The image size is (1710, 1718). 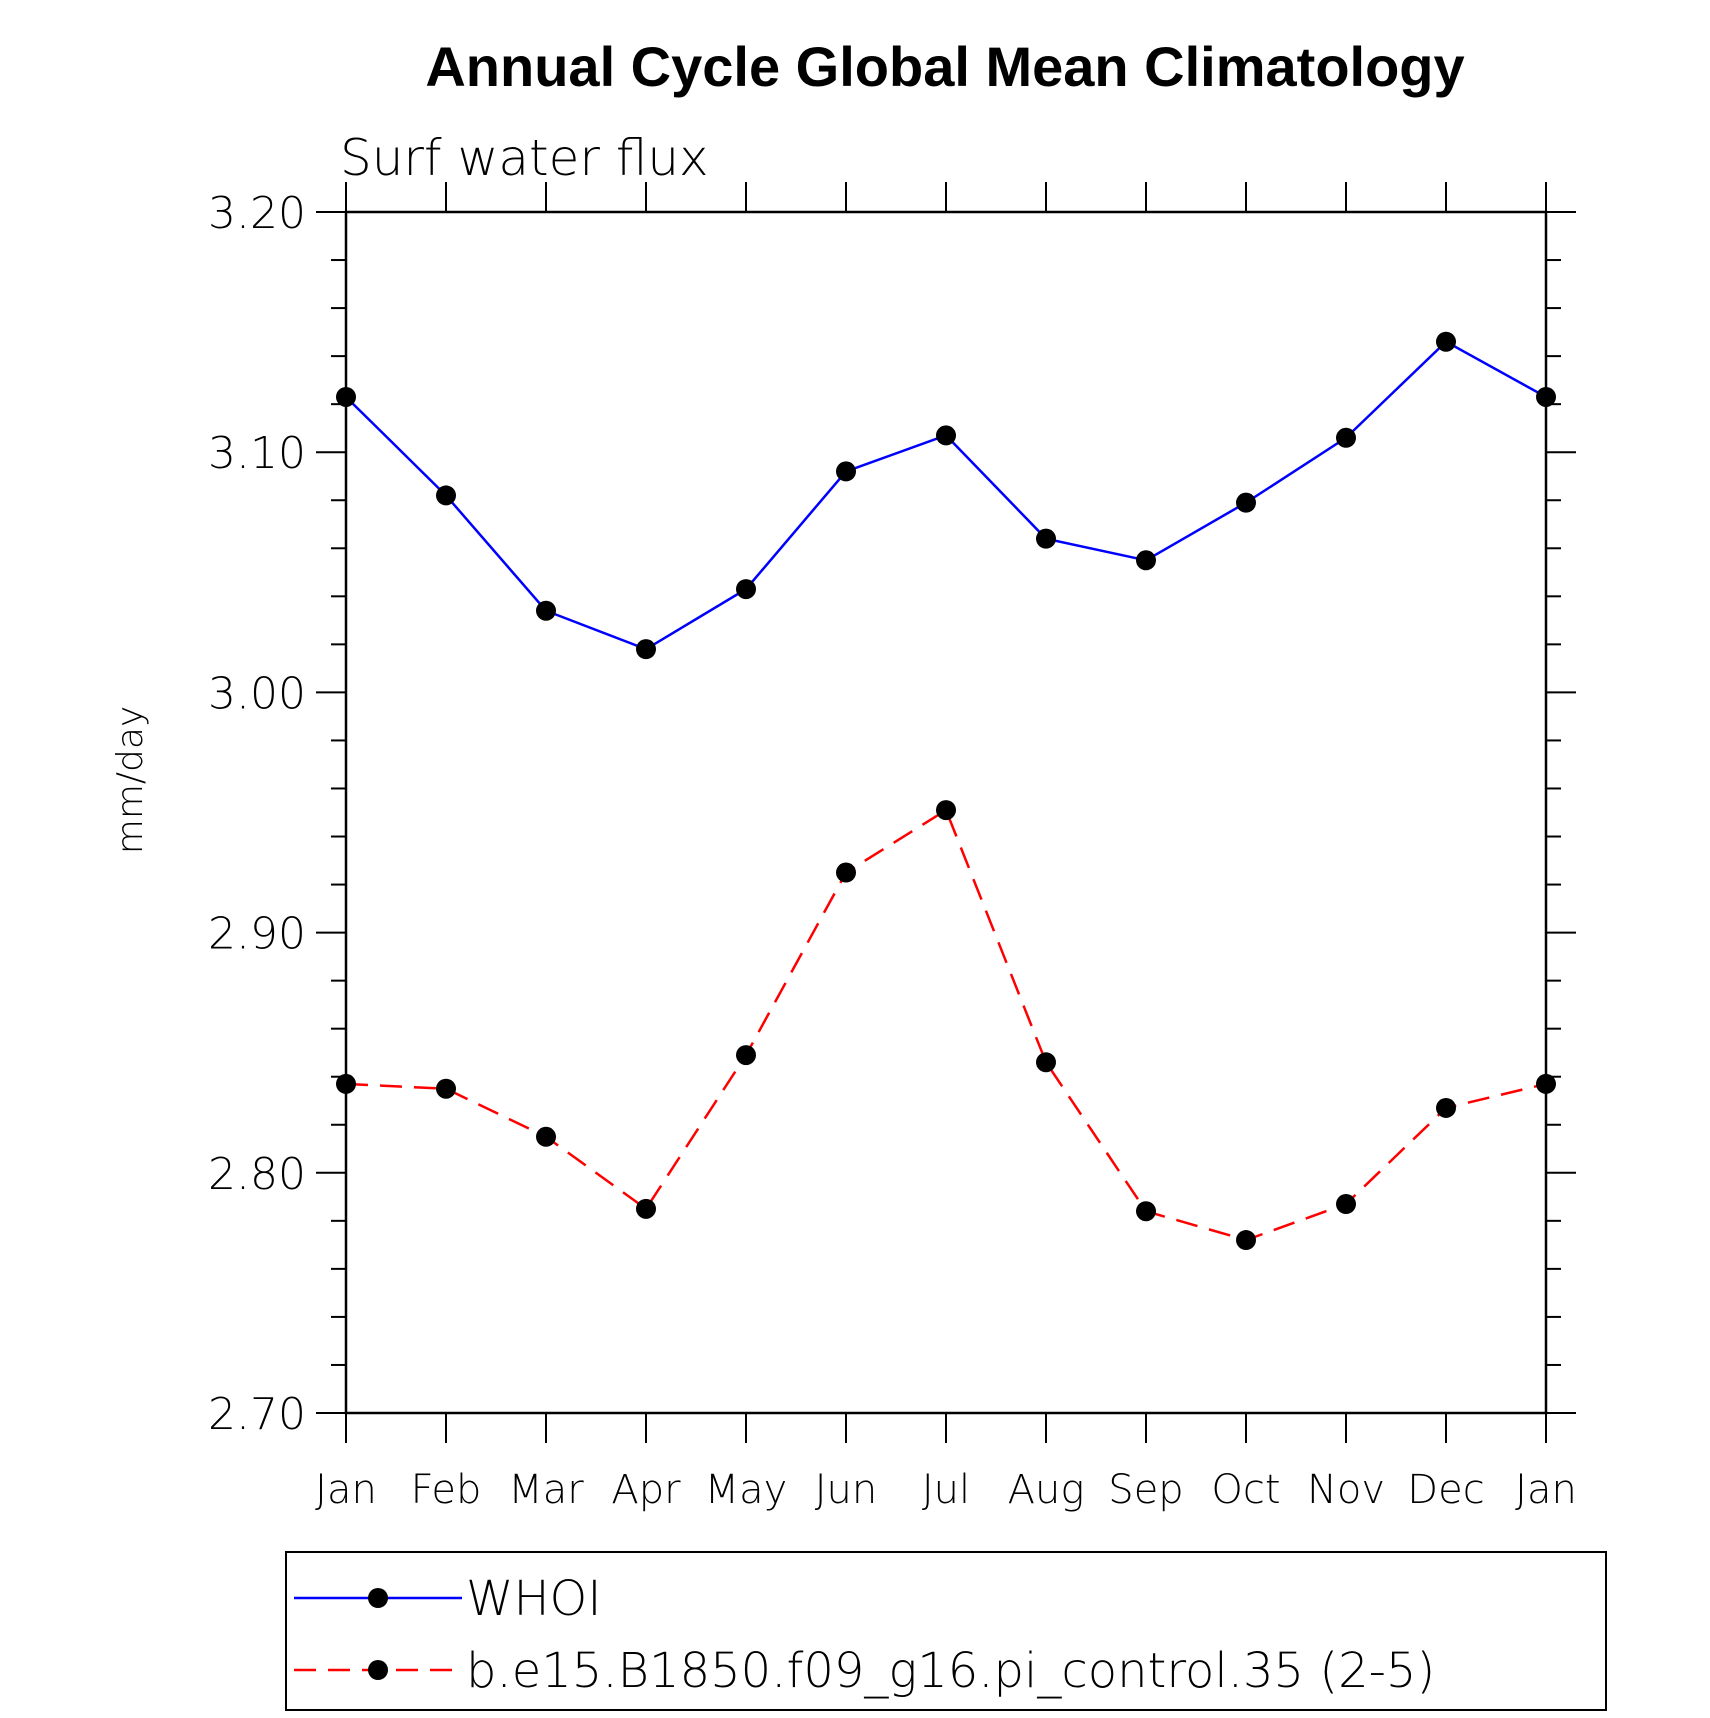 I want to click on y-tick-label: 3.00, so click(x=257, y=693).